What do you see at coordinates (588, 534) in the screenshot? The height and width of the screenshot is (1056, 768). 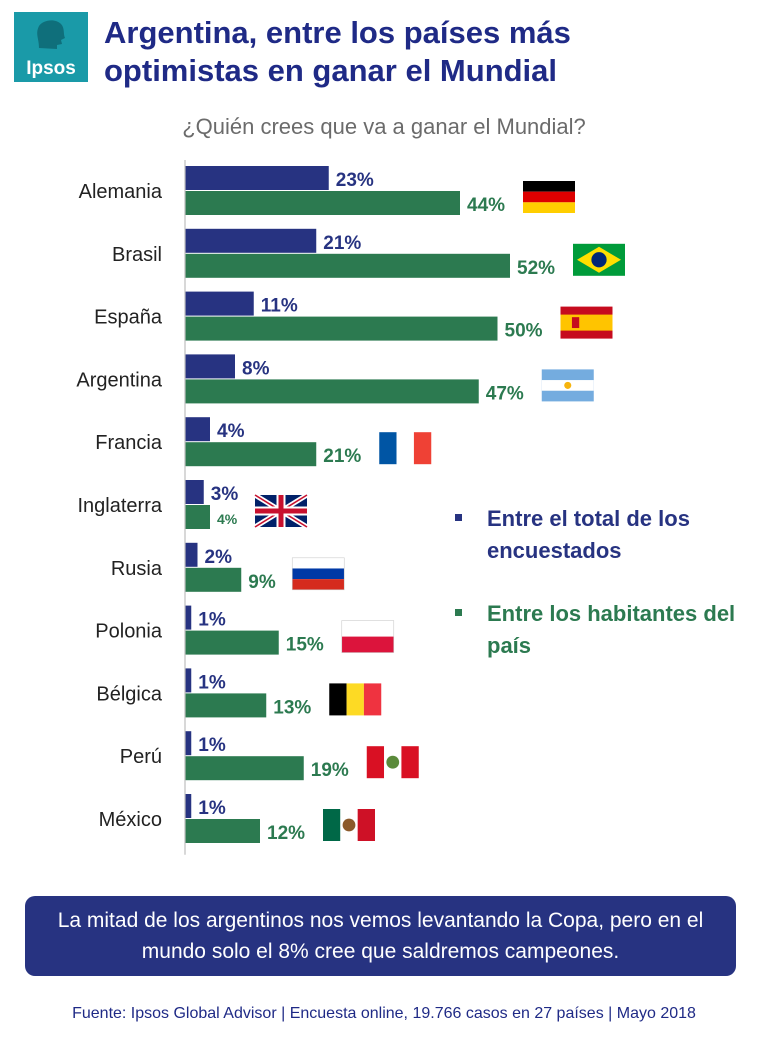 I see `legend-label-total: Entre el total de los encuestados` at bounding box center [588, 534].